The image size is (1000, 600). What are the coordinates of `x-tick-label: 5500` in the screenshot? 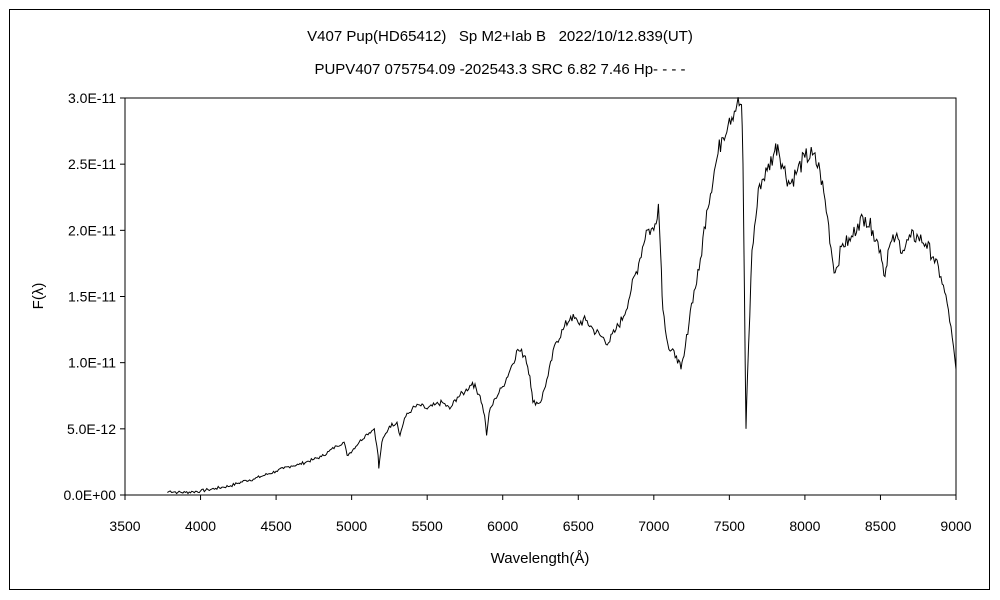 It's located at (427, 526).